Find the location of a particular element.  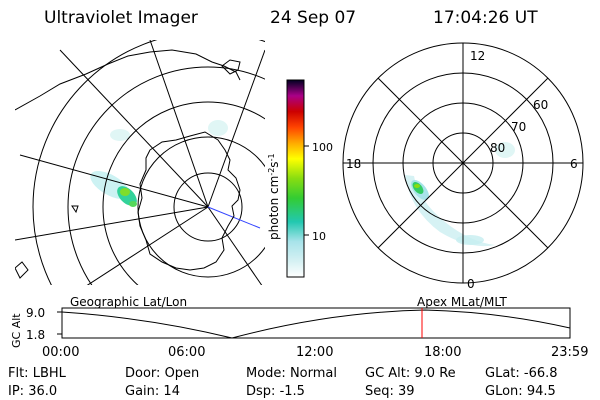

mlt-label-18: 18 is located at coordinates (353, 164).